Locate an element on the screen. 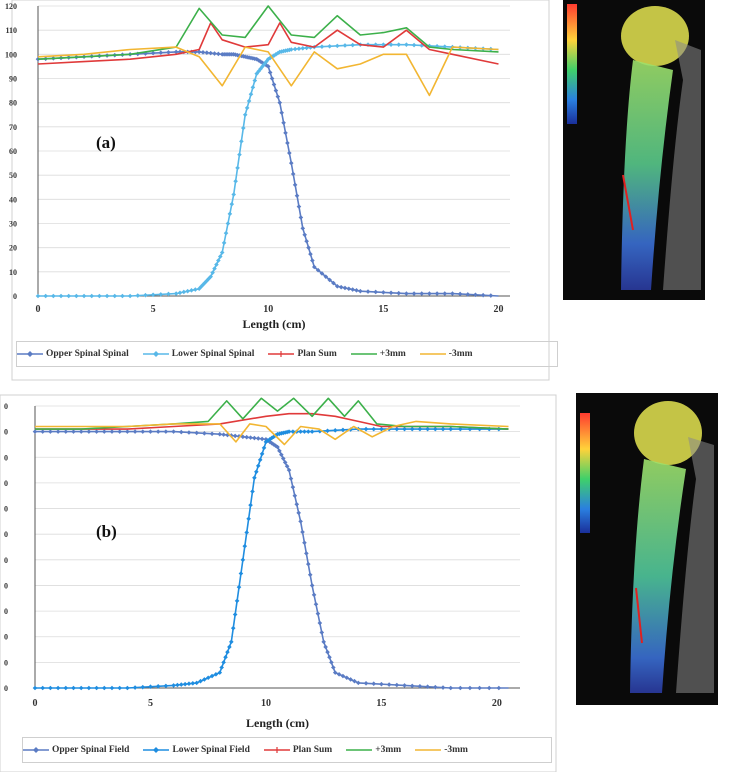 The image size is (736, 772). x-tick-label: 10 is located at coordinates (268, 309).